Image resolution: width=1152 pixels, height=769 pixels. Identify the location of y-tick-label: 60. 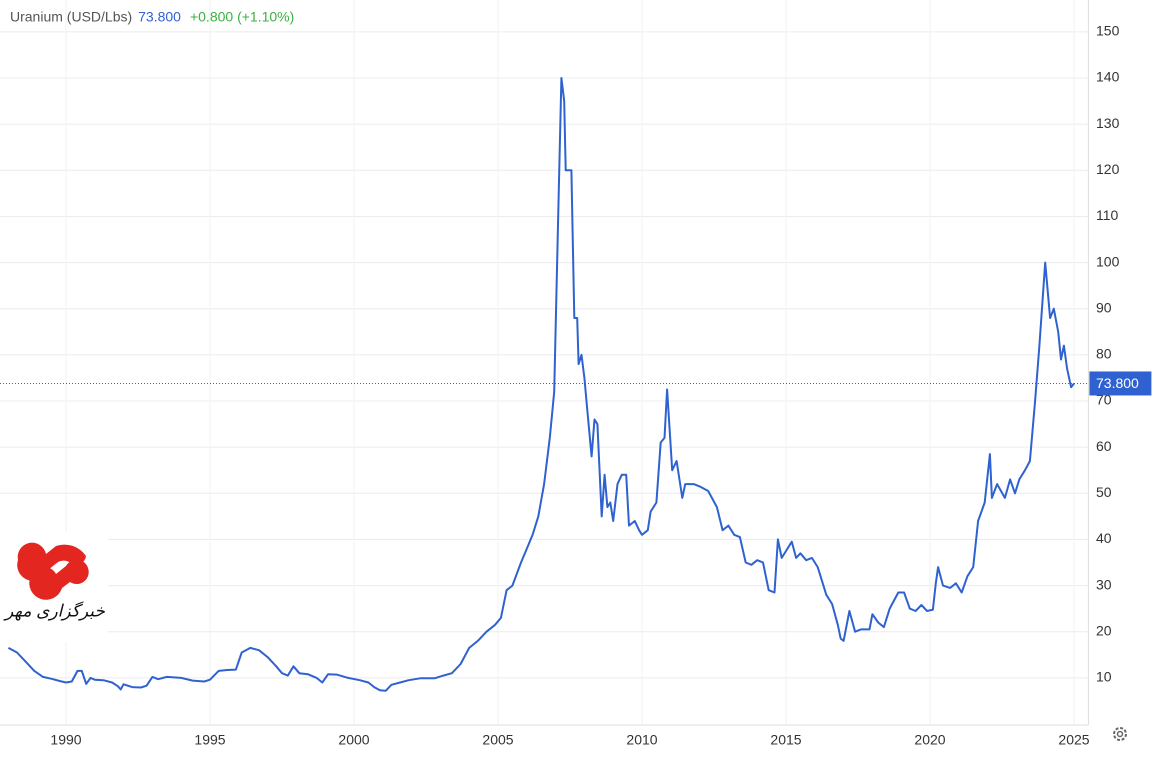
(1104, 446).